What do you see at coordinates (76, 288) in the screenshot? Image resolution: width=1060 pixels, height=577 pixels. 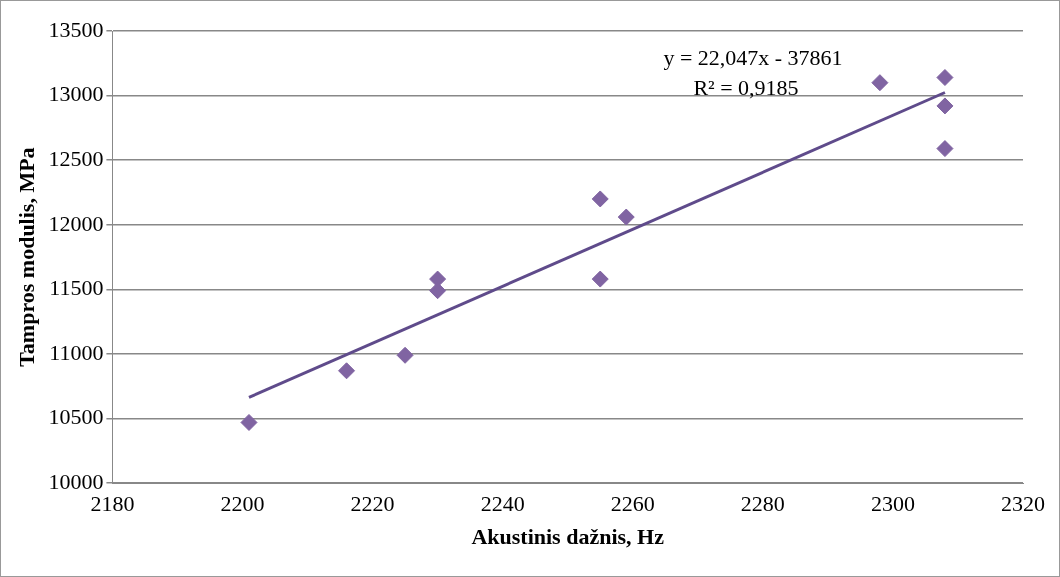 I see `y-tick-label: 11500` at bounding box center [76, 288].